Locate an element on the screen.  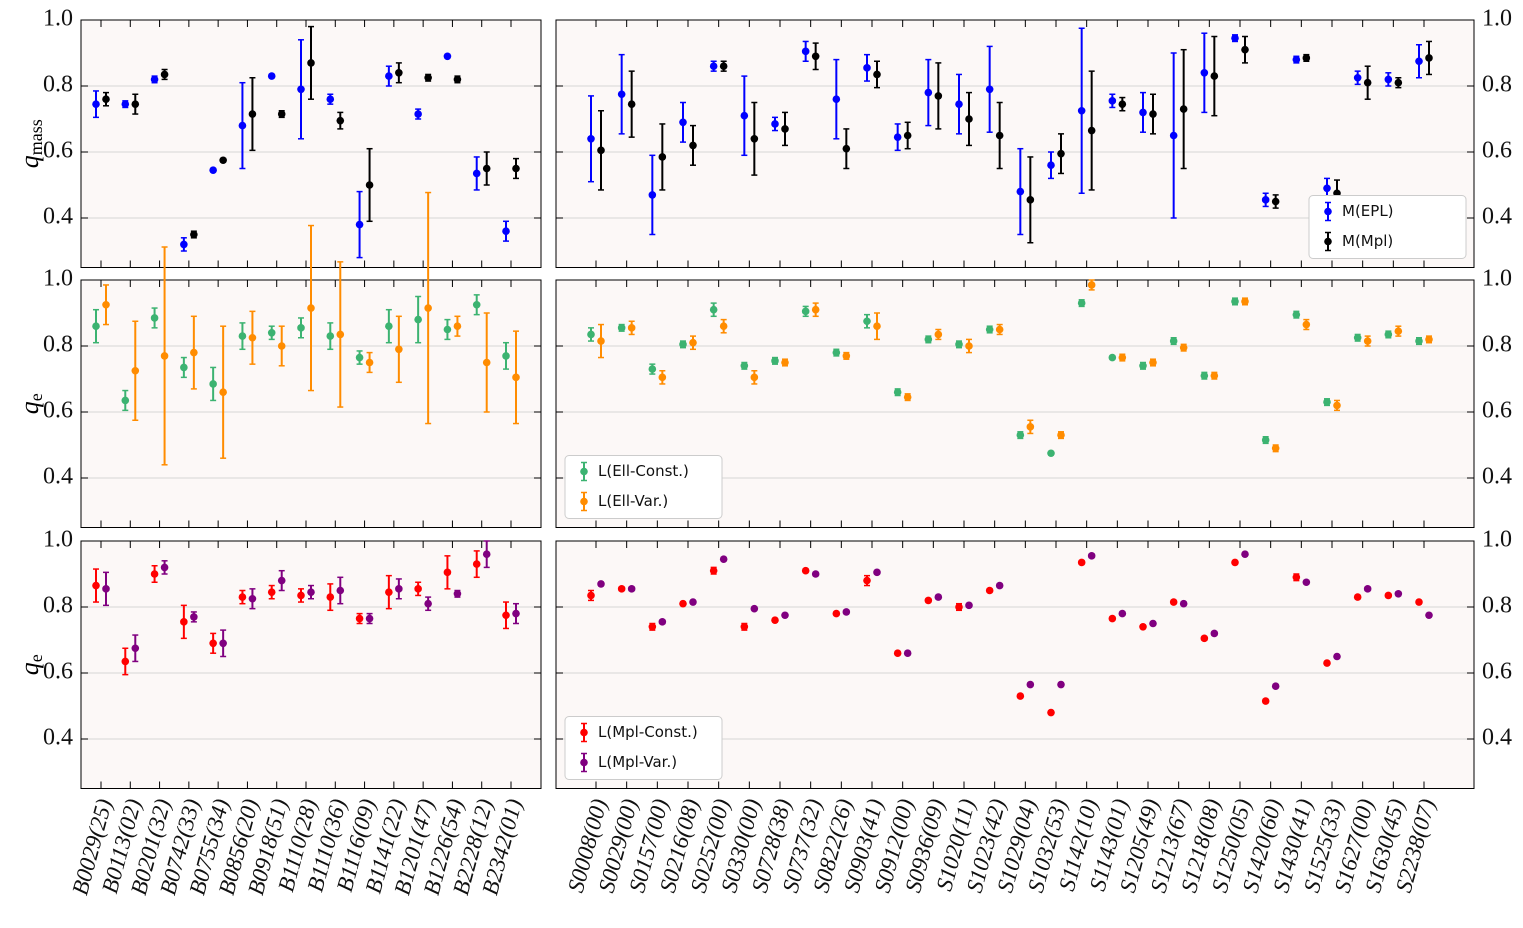
y-tick-label: 0.8 is located at coordinates (58, 85).